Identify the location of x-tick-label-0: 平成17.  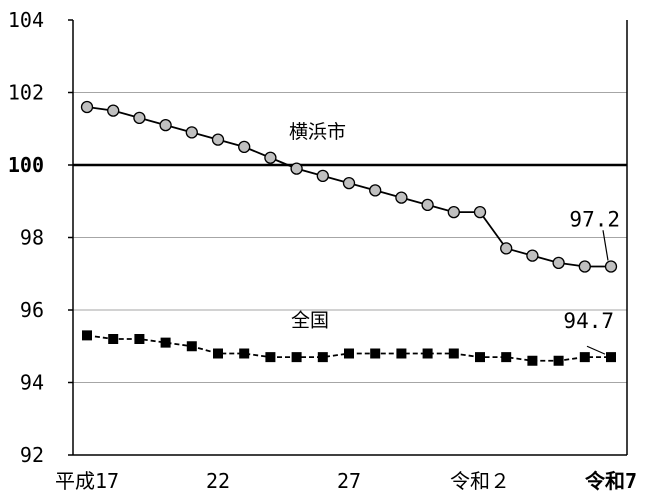
(87, 481).